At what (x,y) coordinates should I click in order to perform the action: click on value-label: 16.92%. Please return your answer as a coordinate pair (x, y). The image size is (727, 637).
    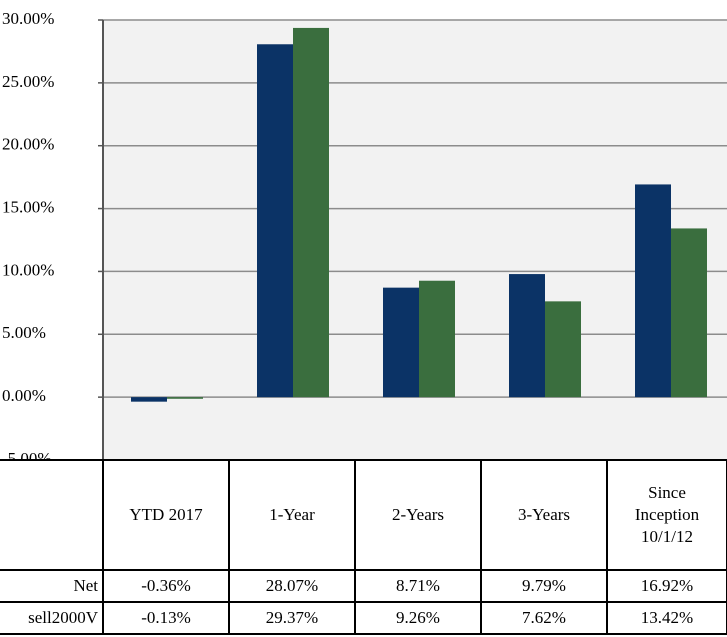
    Looking at the image, I should click on (666, 586).